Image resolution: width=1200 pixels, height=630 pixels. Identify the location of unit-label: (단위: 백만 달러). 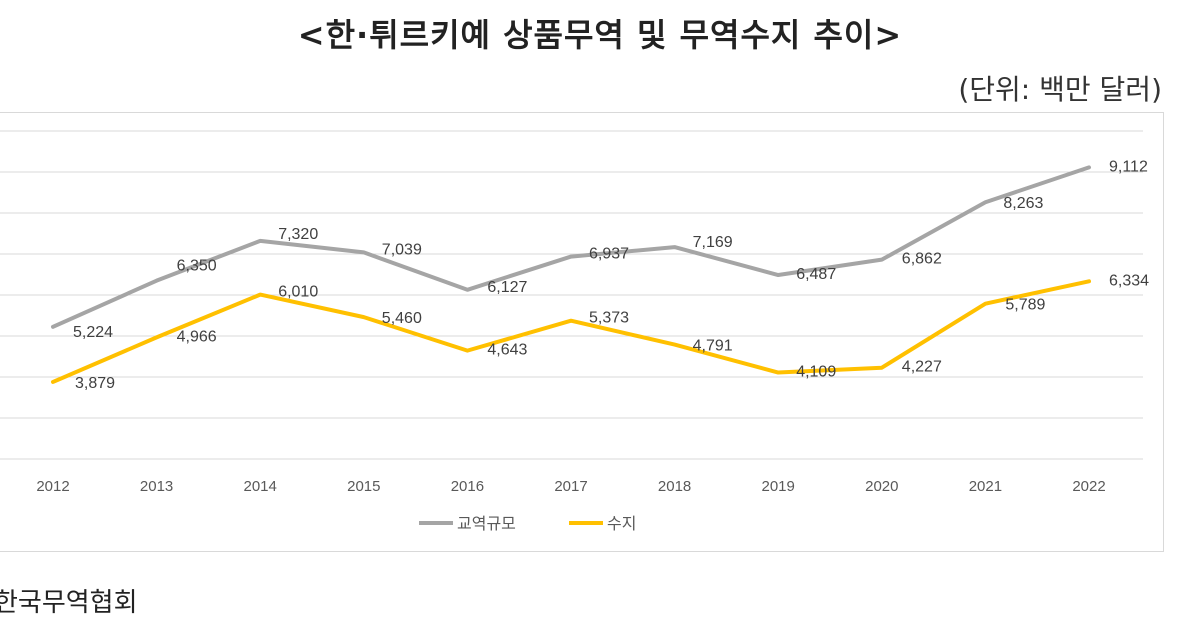
(1060, 89).